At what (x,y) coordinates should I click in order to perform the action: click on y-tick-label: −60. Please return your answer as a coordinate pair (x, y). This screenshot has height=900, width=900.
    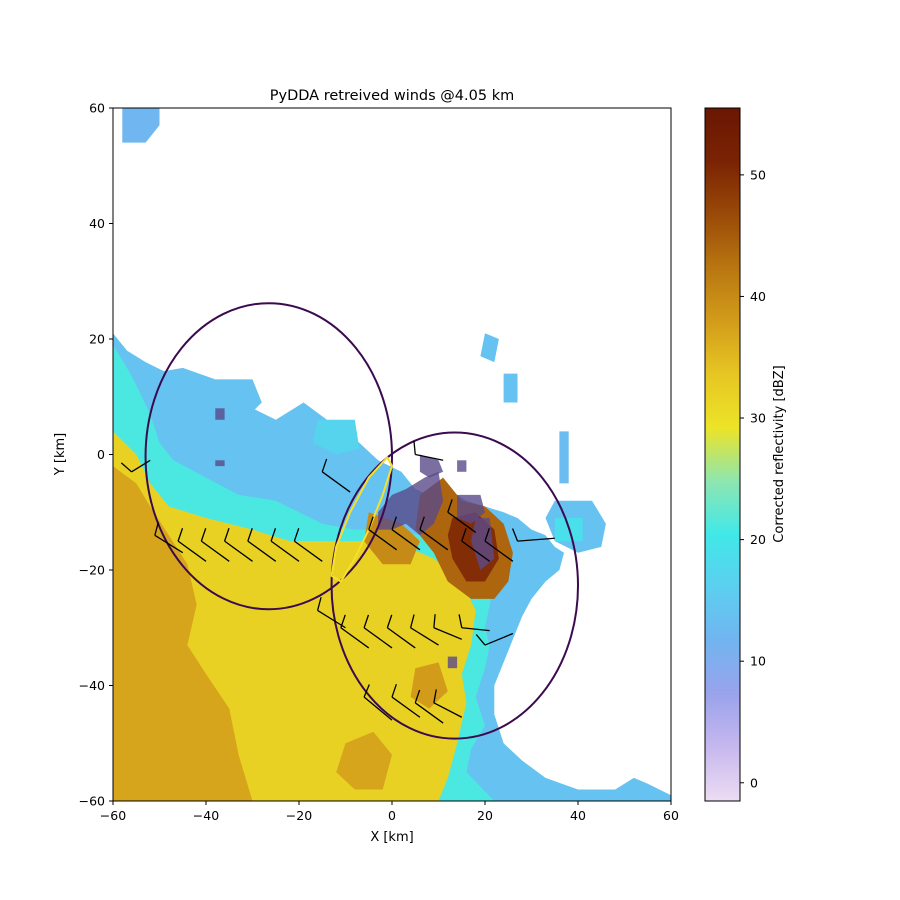
    Looking at the image, I should click on (92, 801).